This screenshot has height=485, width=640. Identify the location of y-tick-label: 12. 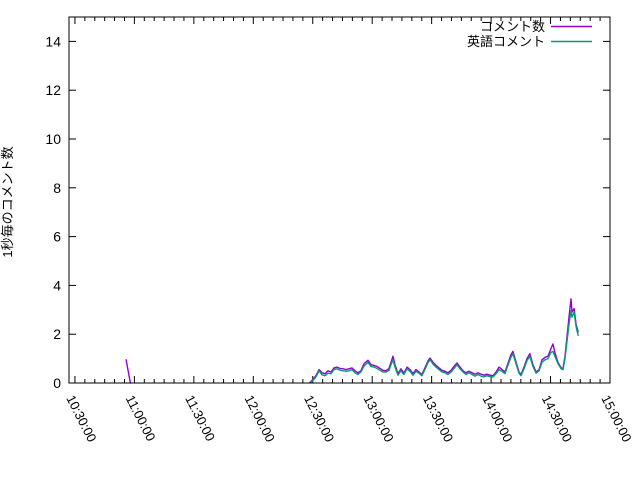
(53, 90).